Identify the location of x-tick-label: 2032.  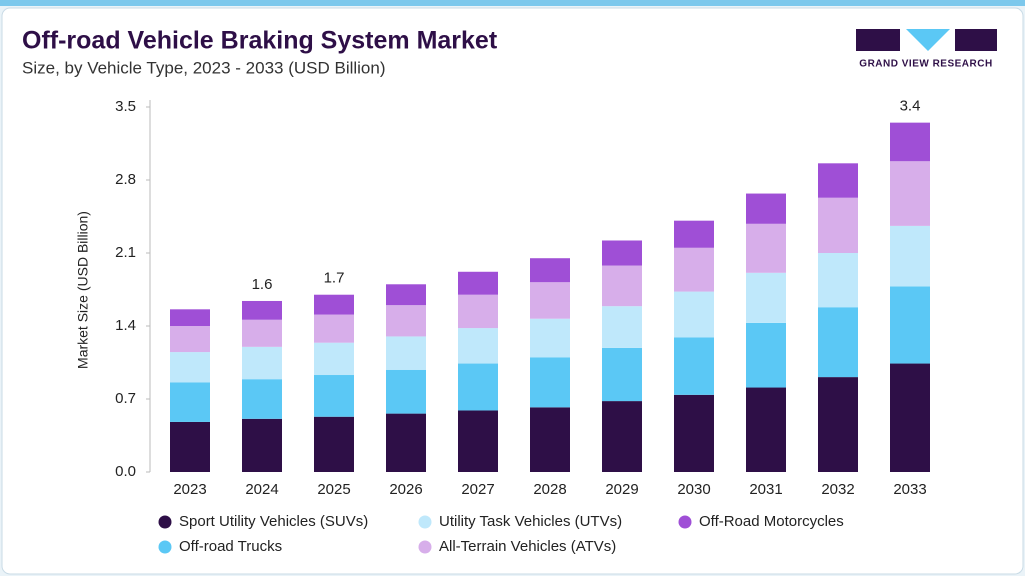
(837, 489).